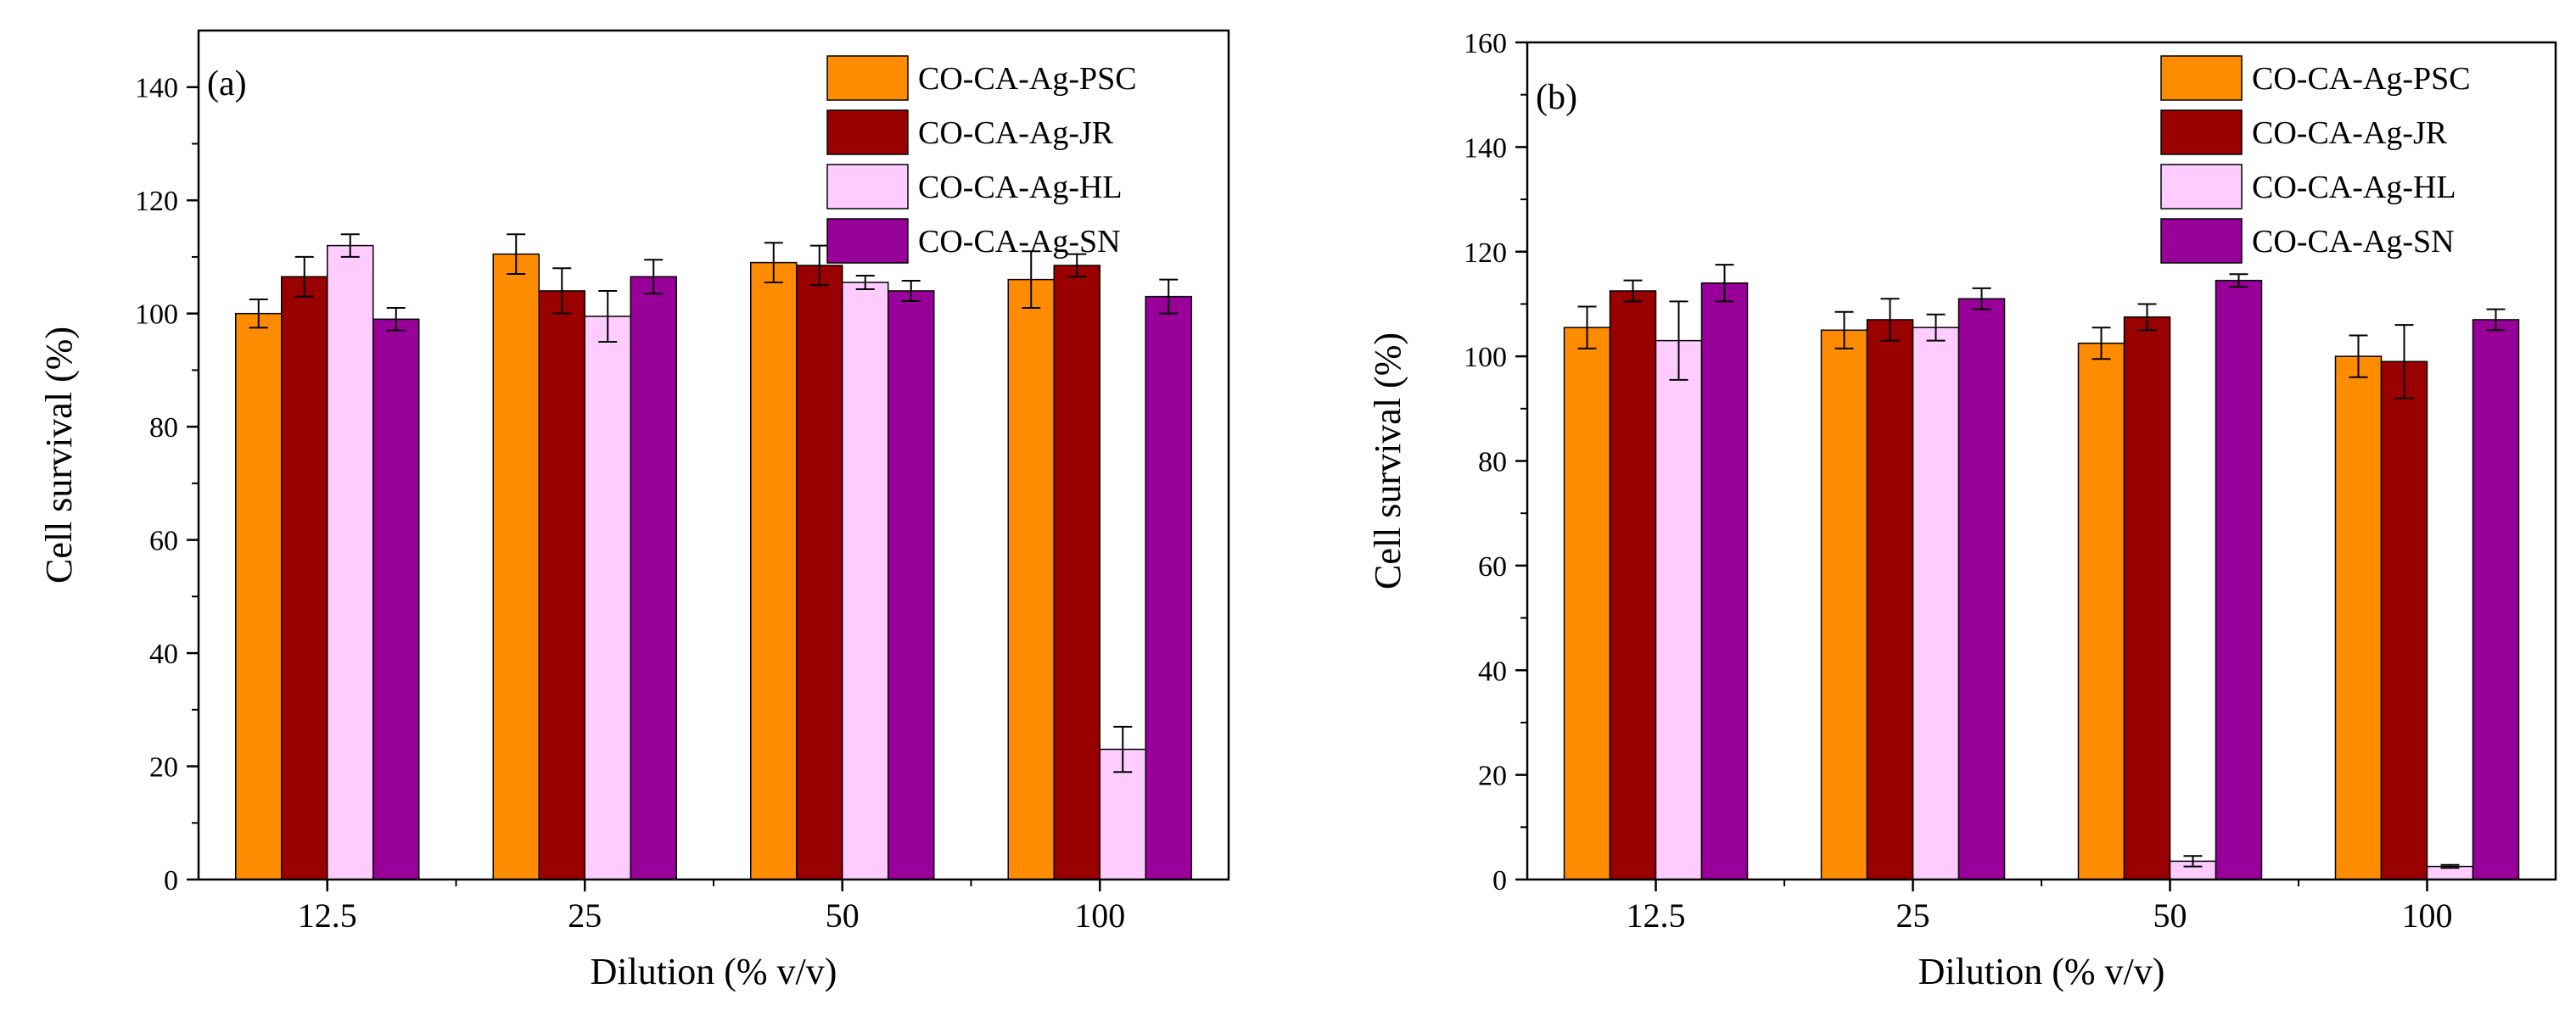 The height and width of the screenshot is (1022, 2576). Describe the element at coordinates (1016, 133) in the screenshot. I see `legend-label-a-co-ca-ag-jr: CO-CA-Ag-JR` at that location.